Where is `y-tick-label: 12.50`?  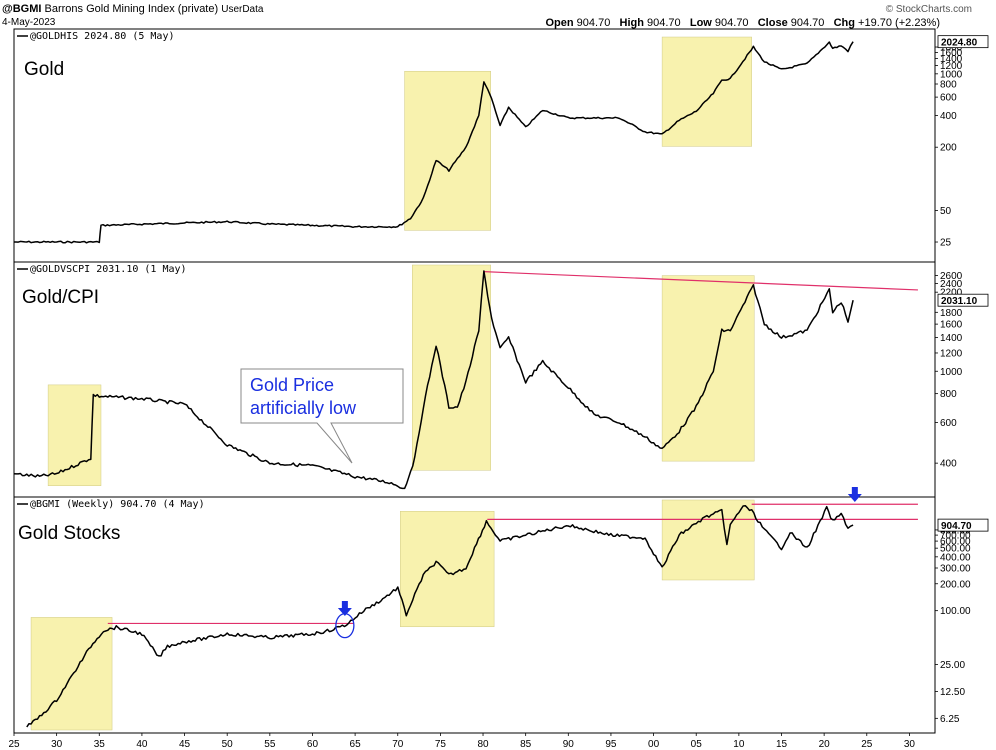
y-tick-label: 12.50 is located at coordinates (952, 692).